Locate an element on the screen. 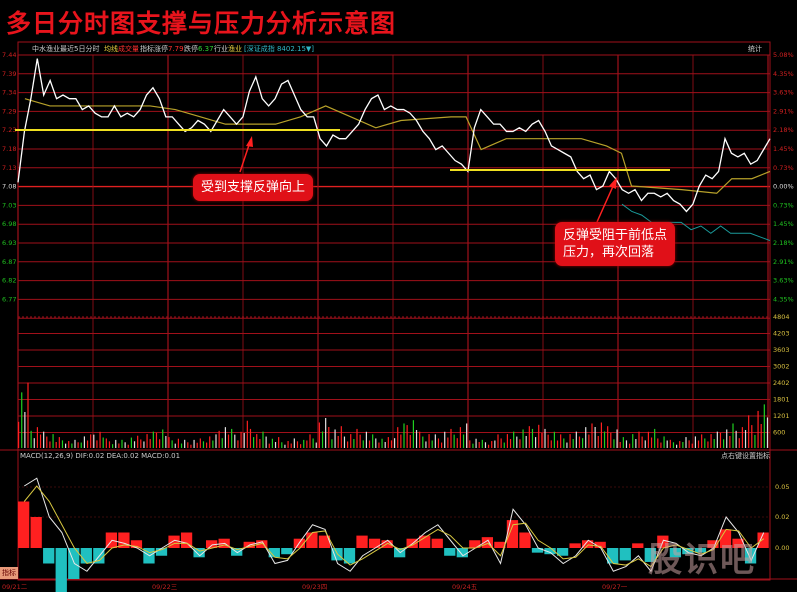  indicator-settings-tip: 点右键设置指标 is located at coordinates (745, 455).